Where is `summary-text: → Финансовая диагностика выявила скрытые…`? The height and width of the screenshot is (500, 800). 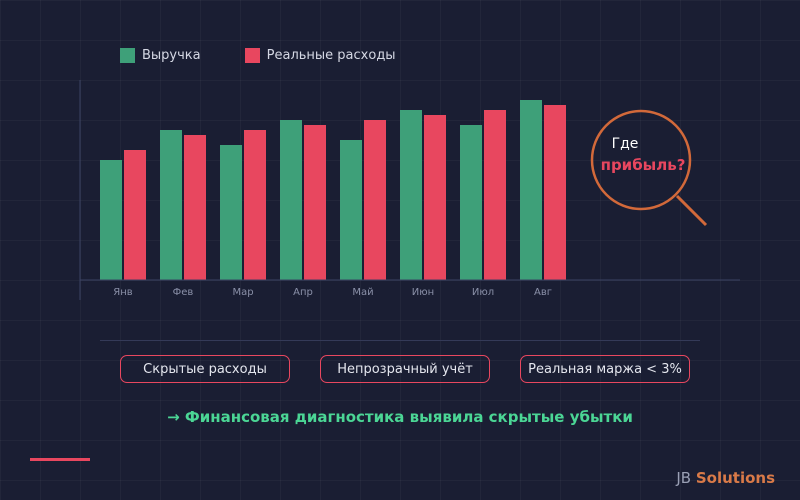
summary-text: → Финансовая диагностика выявила скрытые… is located at coordinates (400, 417).